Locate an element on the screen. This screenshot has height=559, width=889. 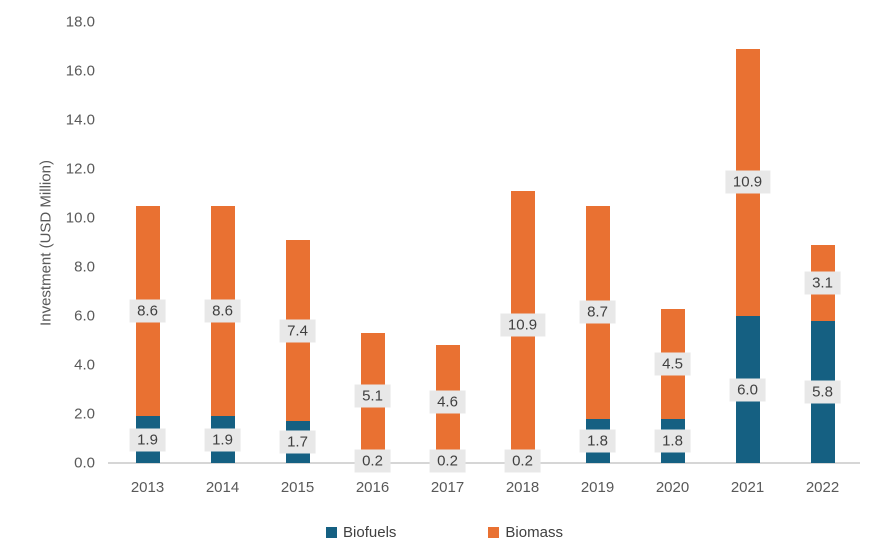
legend-item-biomass: Biomass is located at coordinates (525, 532).